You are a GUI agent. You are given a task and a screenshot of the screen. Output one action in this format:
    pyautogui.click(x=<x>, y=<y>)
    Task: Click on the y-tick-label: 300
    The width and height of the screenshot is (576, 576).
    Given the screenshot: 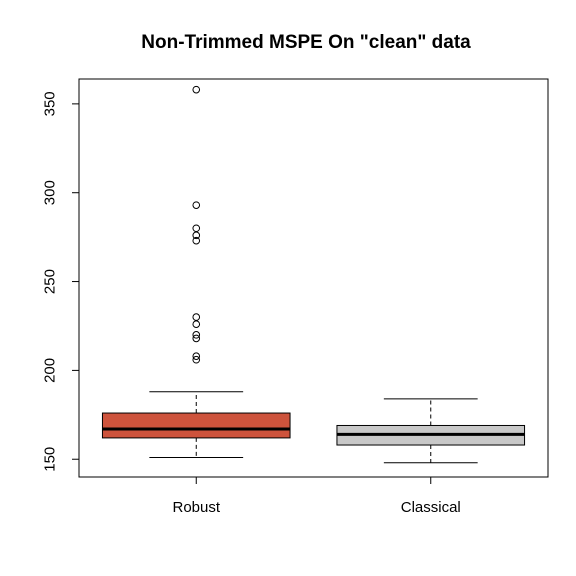 What is the action you would take?
    pyautogui.click(x=50, y=192)
    